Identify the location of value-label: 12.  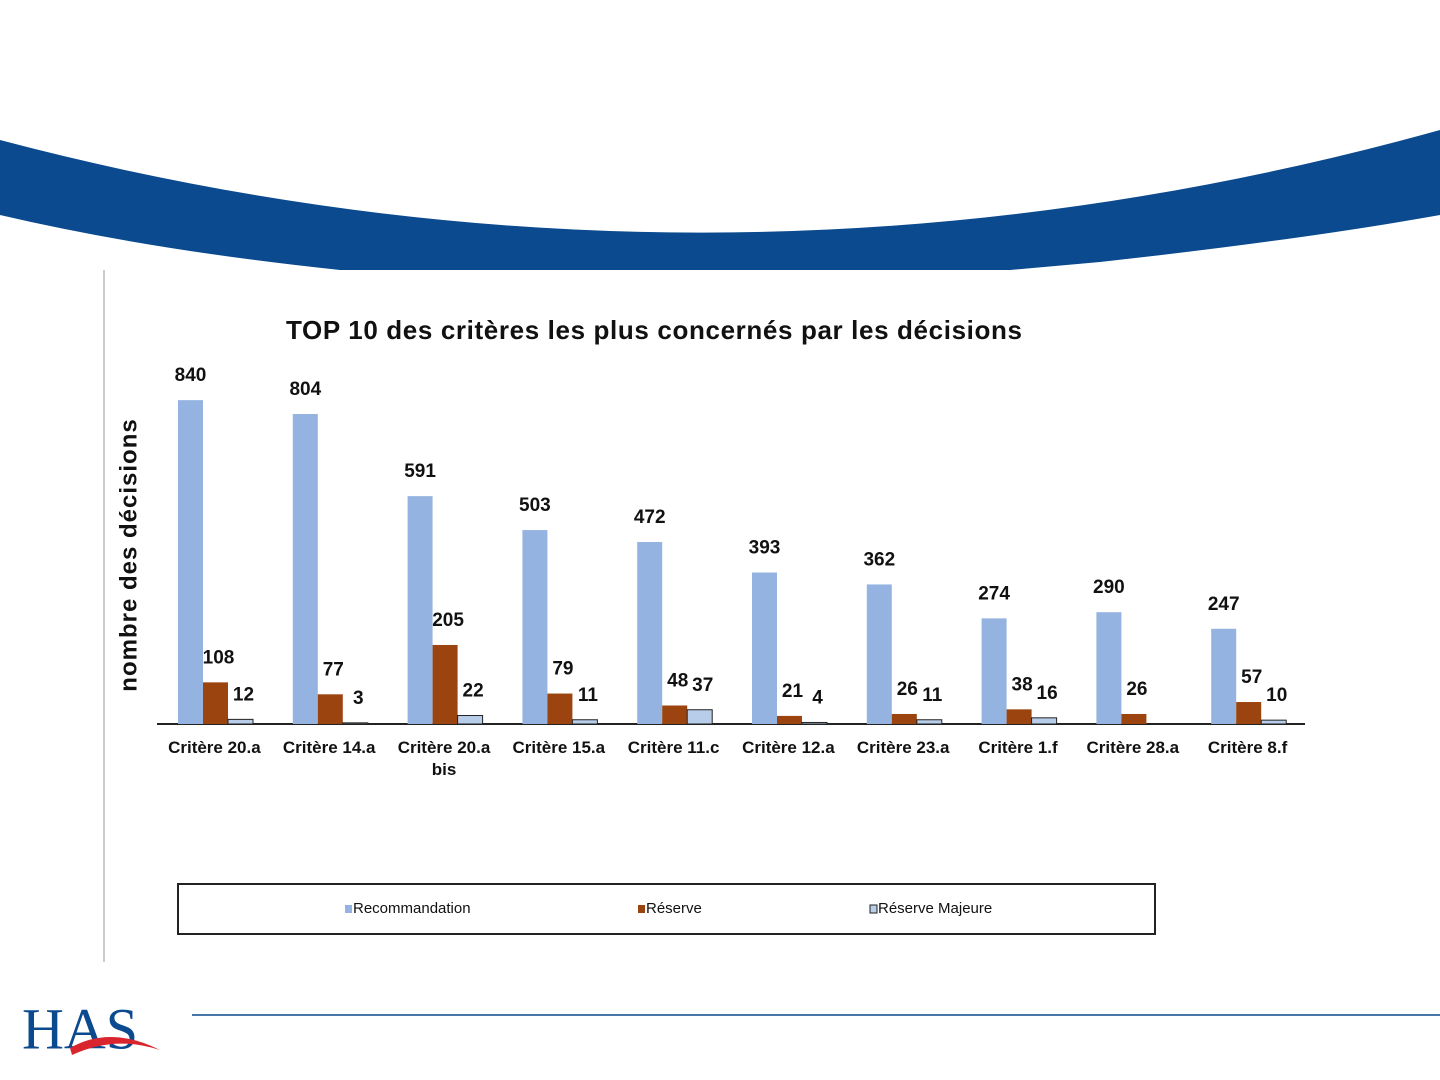
(243, 694).